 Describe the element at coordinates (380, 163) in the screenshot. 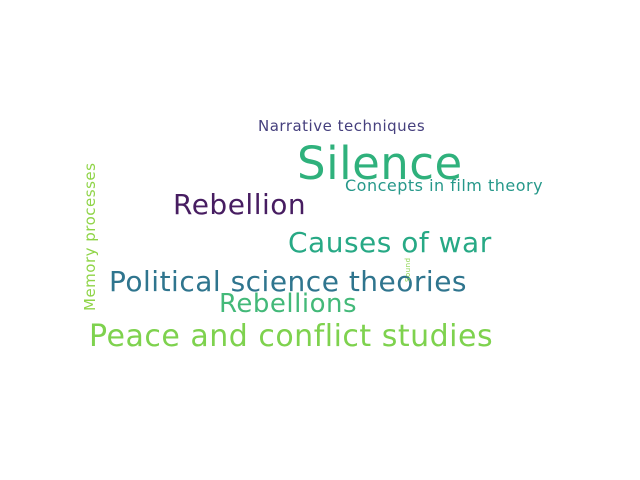

I see `word-silence: Silence` at that location.